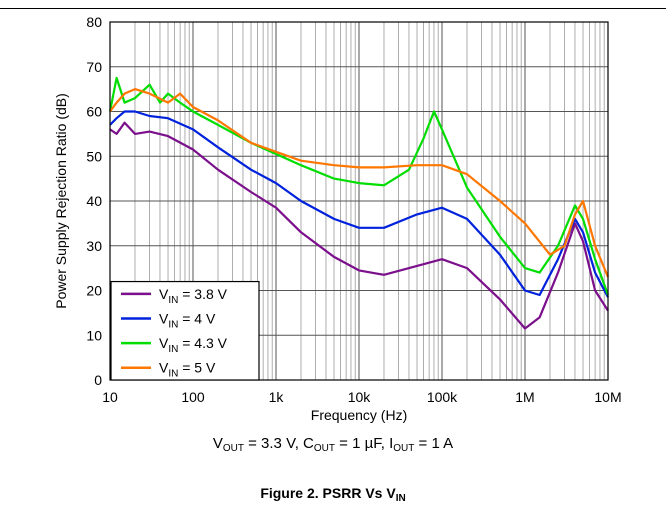 The width and height of the screenshot is (666, 508). Describe the element at coordinates (308, 443) in the screenshot. I see `cout-symbol: C` at that location.